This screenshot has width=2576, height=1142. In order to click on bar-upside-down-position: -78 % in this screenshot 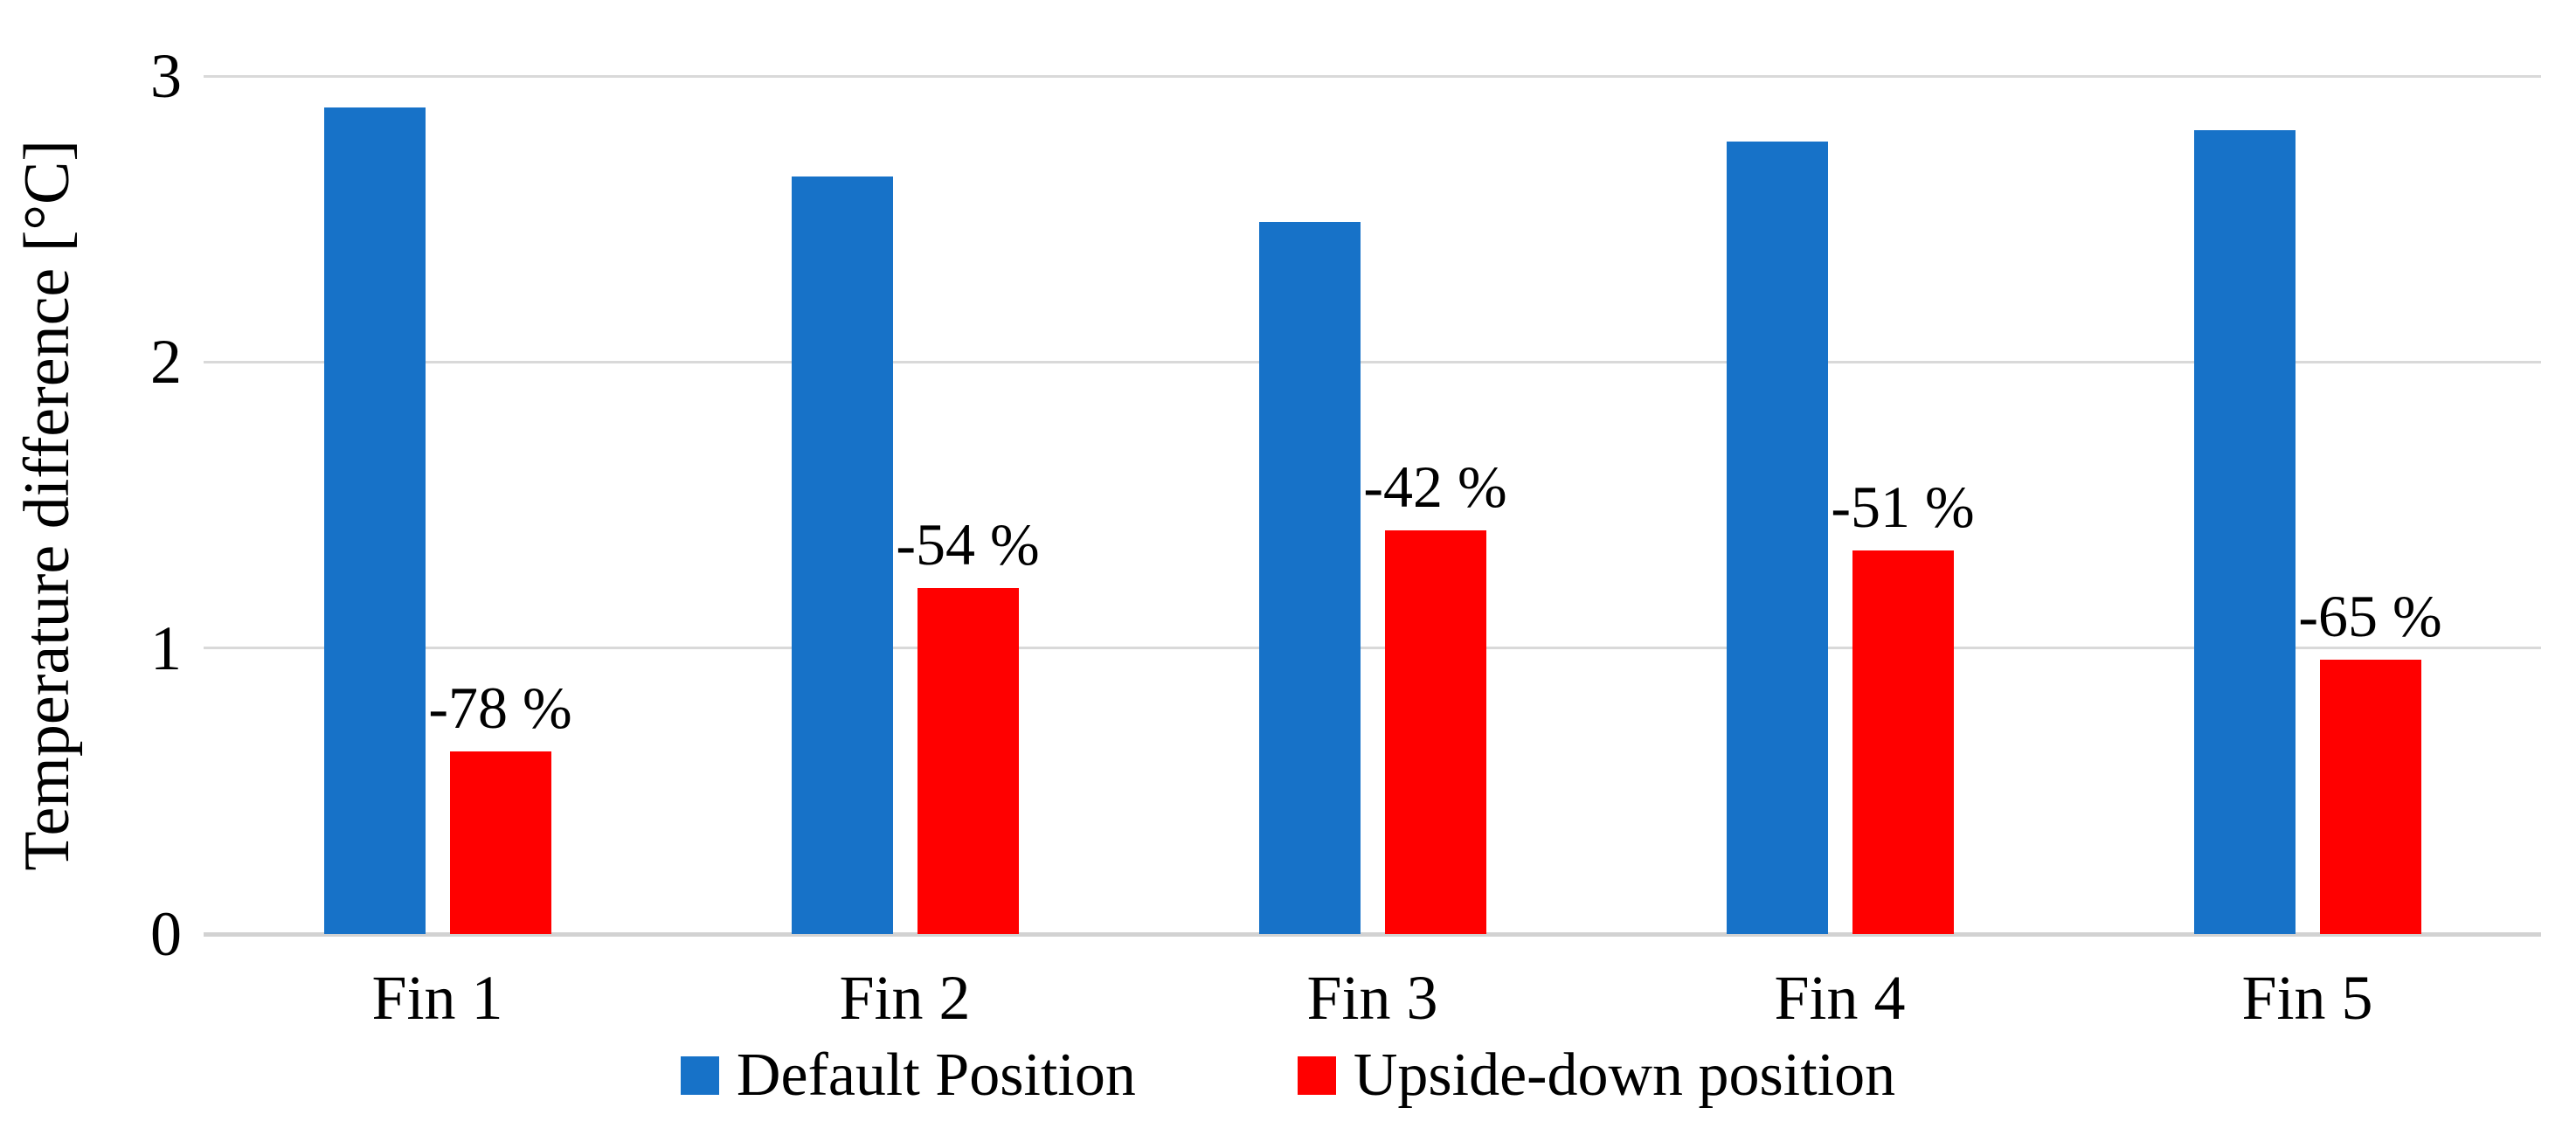, I will do `click(500, 806)`.